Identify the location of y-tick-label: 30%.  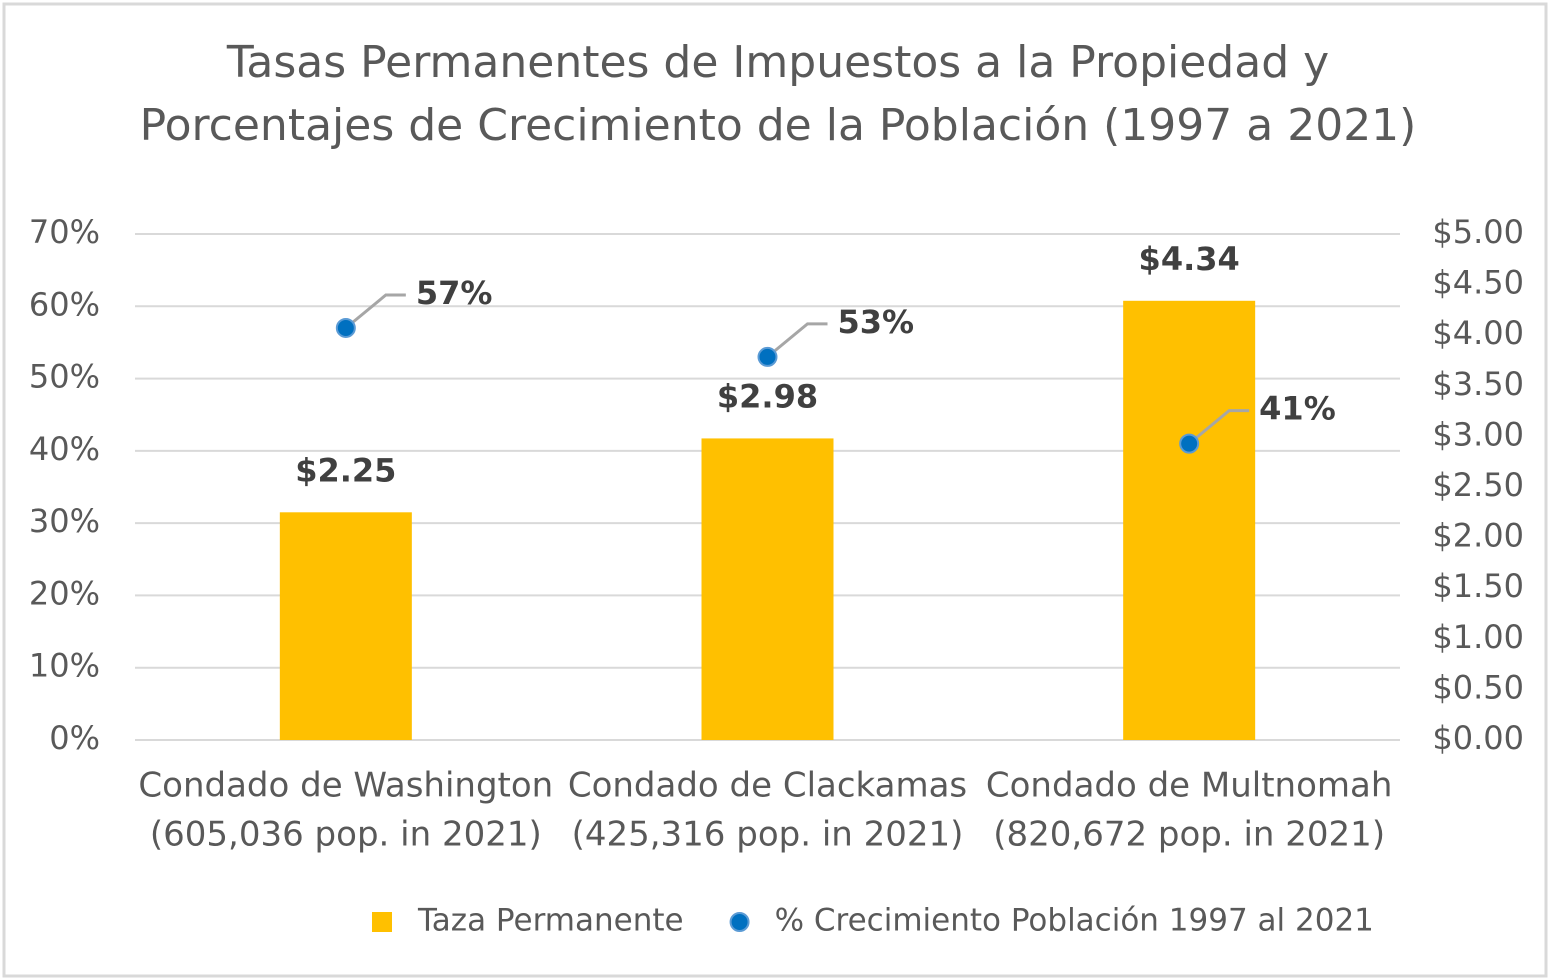
(64, 521).